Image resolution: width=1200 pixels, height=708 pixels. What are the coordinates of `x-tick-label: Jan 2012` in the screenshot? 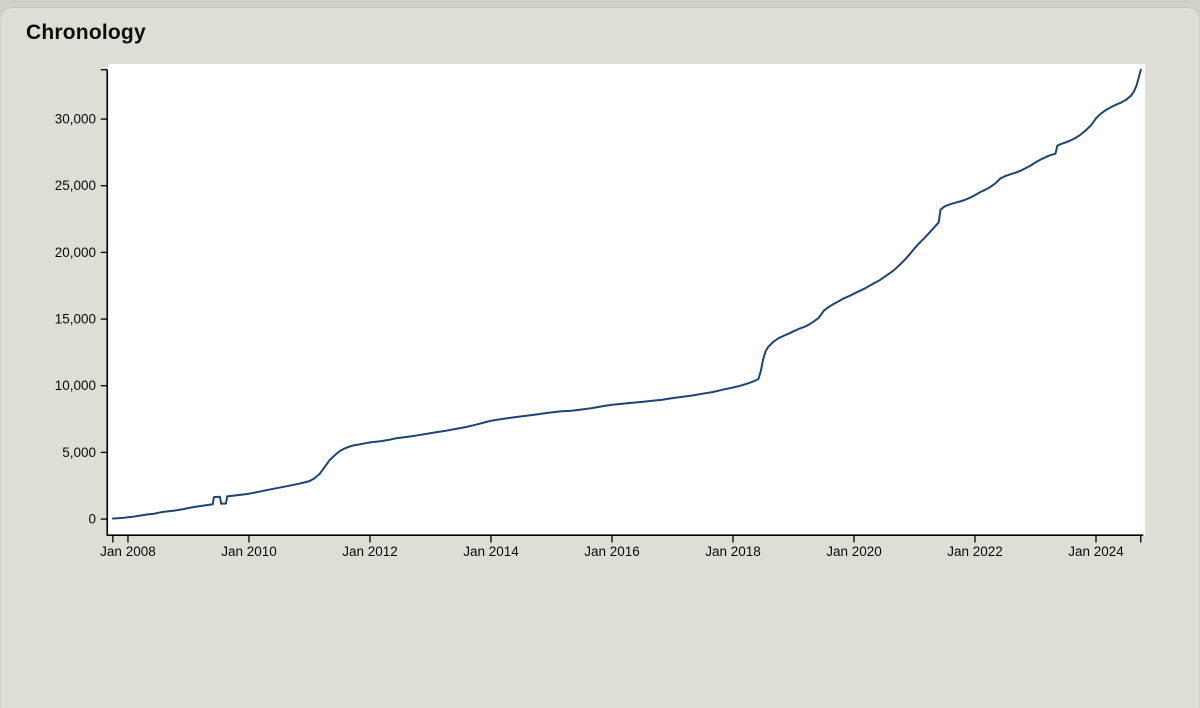 It's located at (370, 551).